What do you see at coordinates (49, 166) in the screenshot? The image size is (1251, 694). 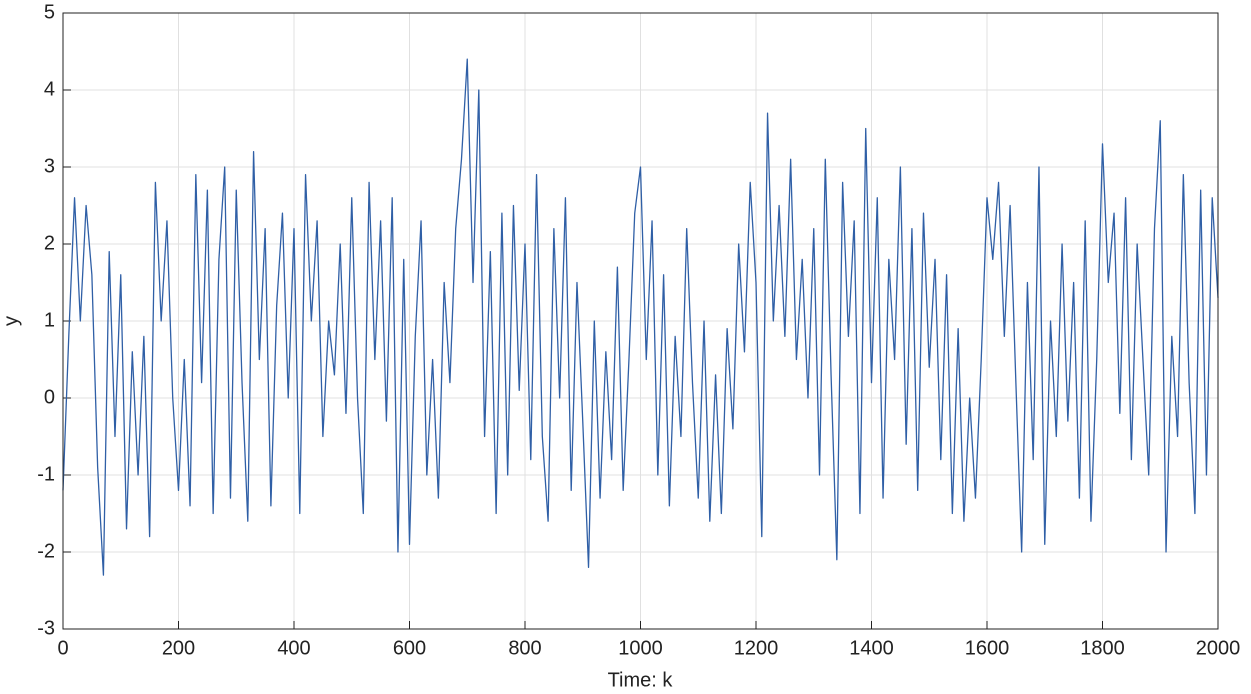 I see `y-tick-label: 3` at bounding box center [49, 166].